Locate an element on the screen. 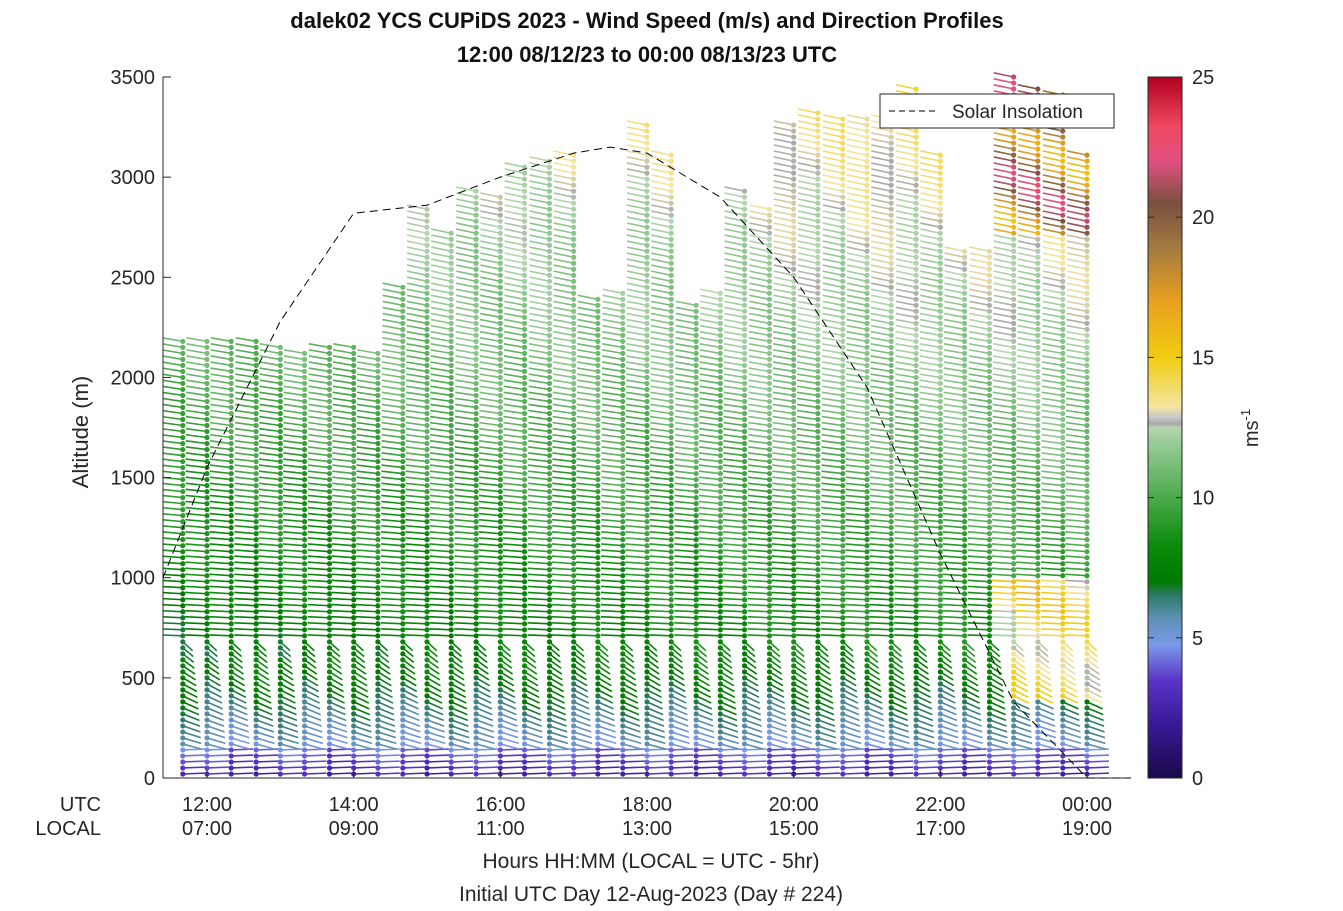  wind-profile is located at coordinates (451, 502).